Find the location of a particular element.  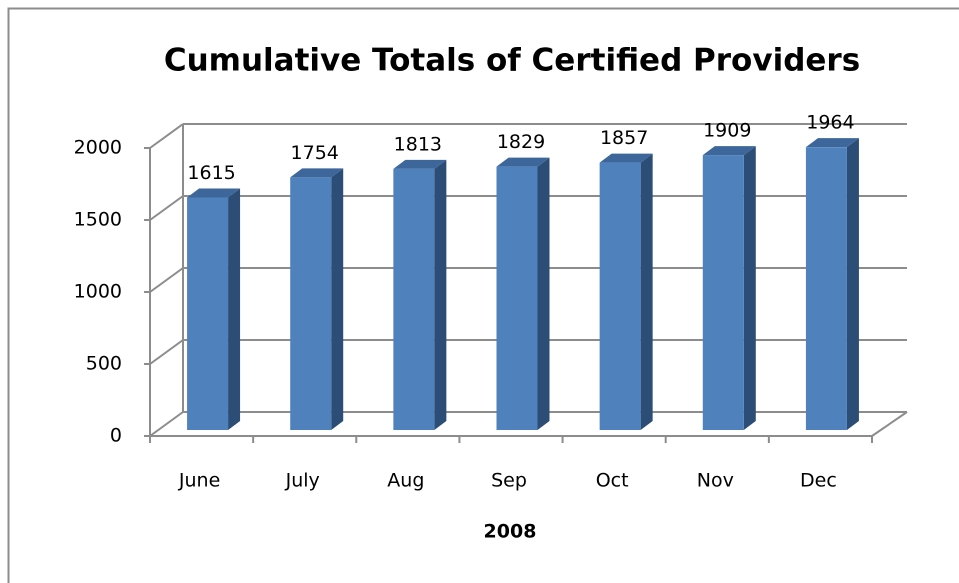

data-label: 1857 is located at coordinates (624, 138).